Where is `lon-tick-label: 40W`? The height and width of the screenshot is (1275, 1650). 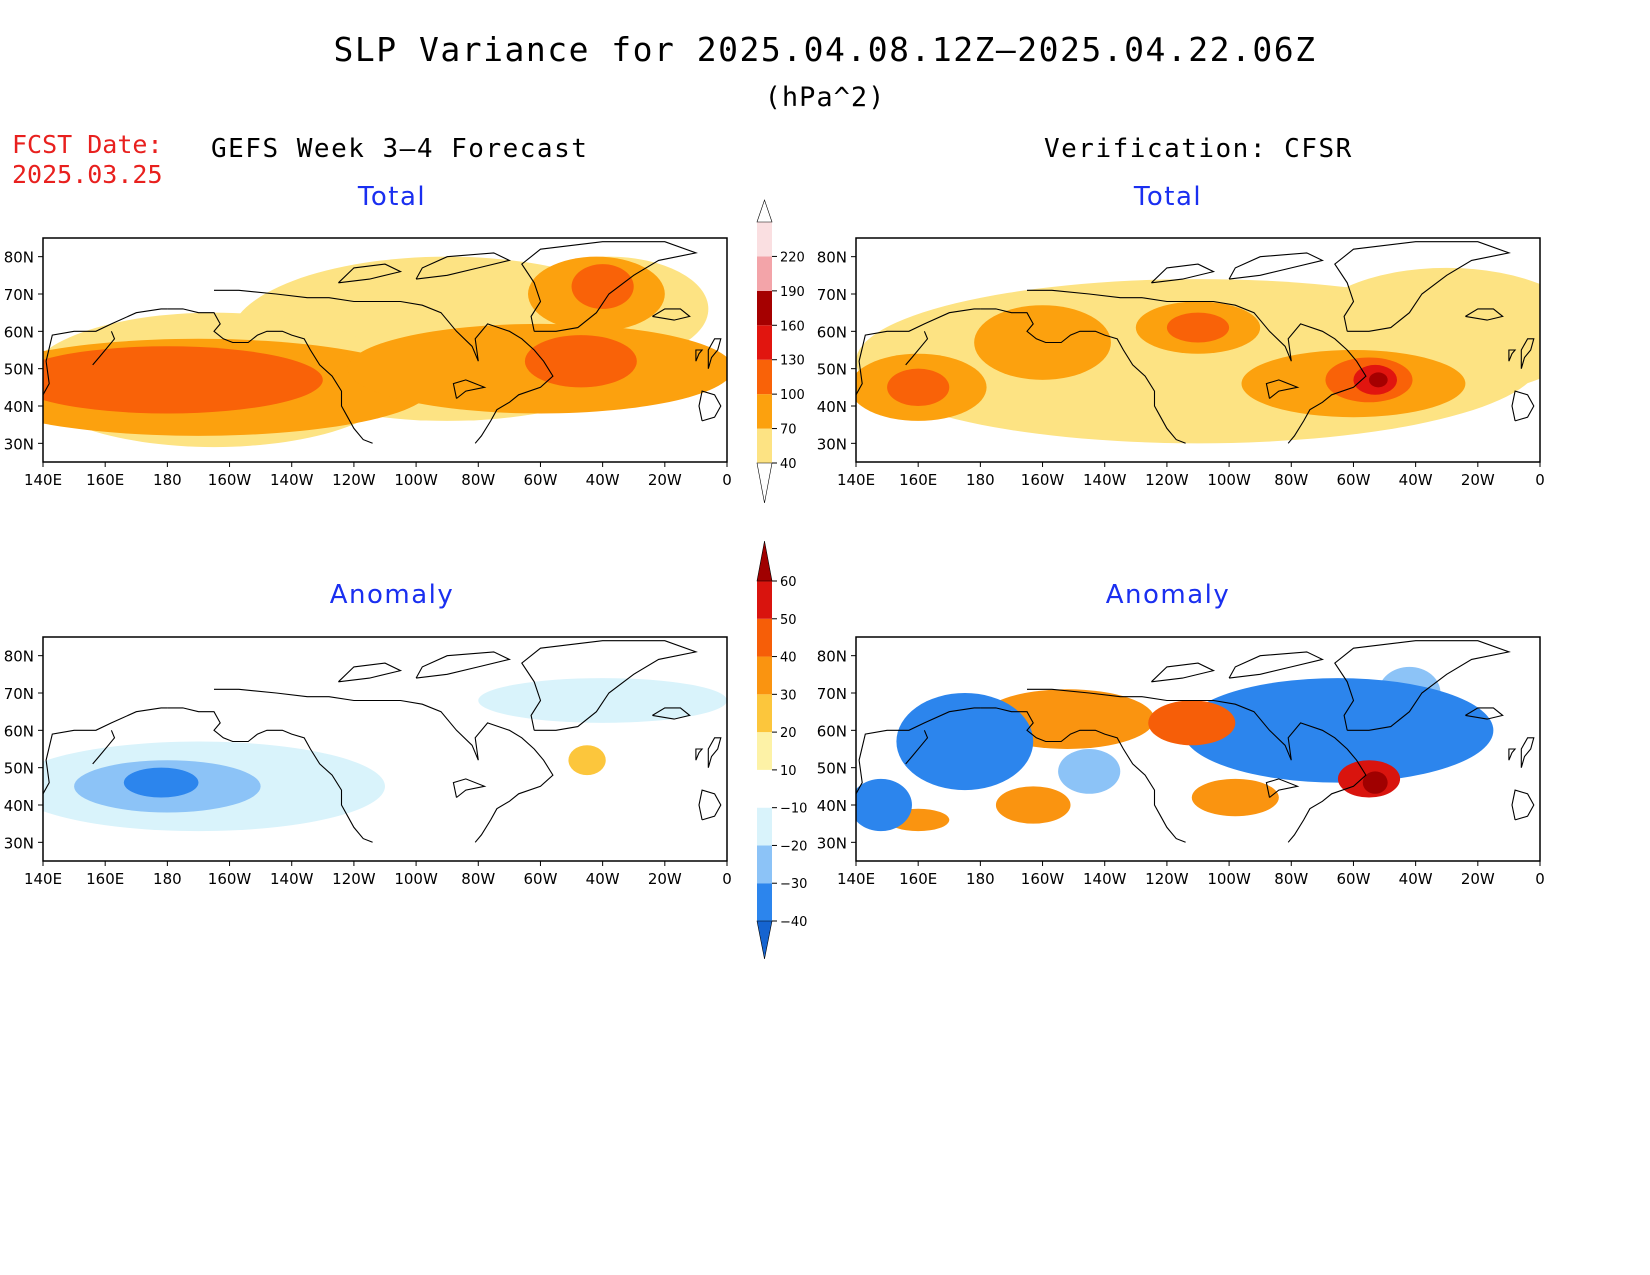 lon-tick-label: 40W is located at coordinates (603, 879).